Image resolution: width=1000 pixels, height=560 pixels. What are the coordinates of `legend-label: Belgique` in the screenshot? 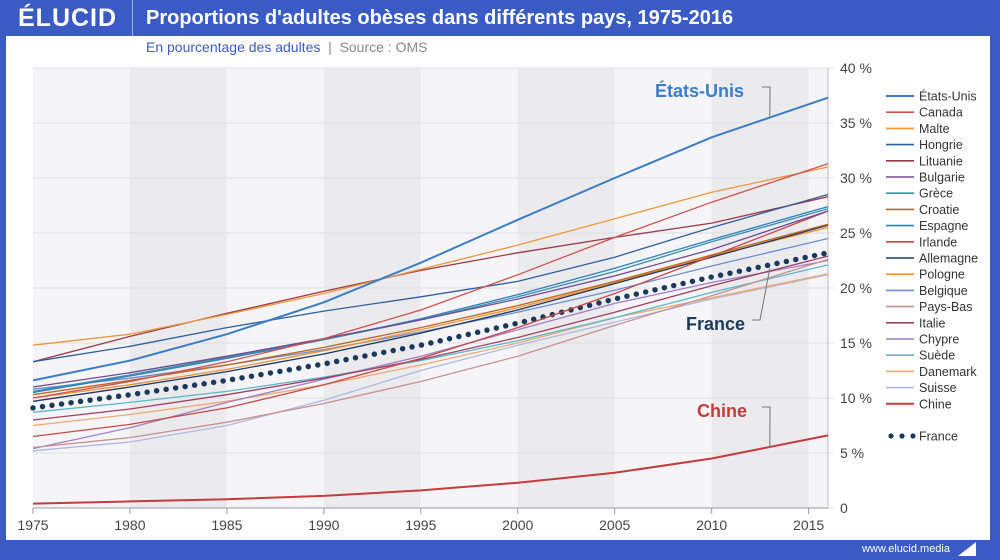 It's located at (943, 291).